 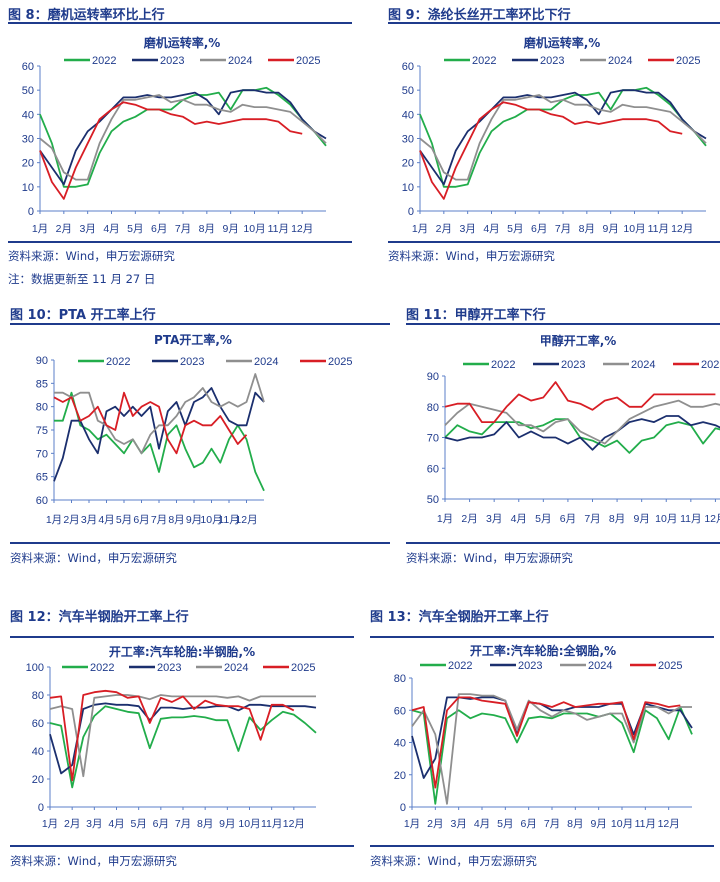 What do you see at coordinates (82, 279) in the screenshot?
I see `figure-8-note: 注：数据更新至 11 月 27 日` at bounding box center [82, 279].